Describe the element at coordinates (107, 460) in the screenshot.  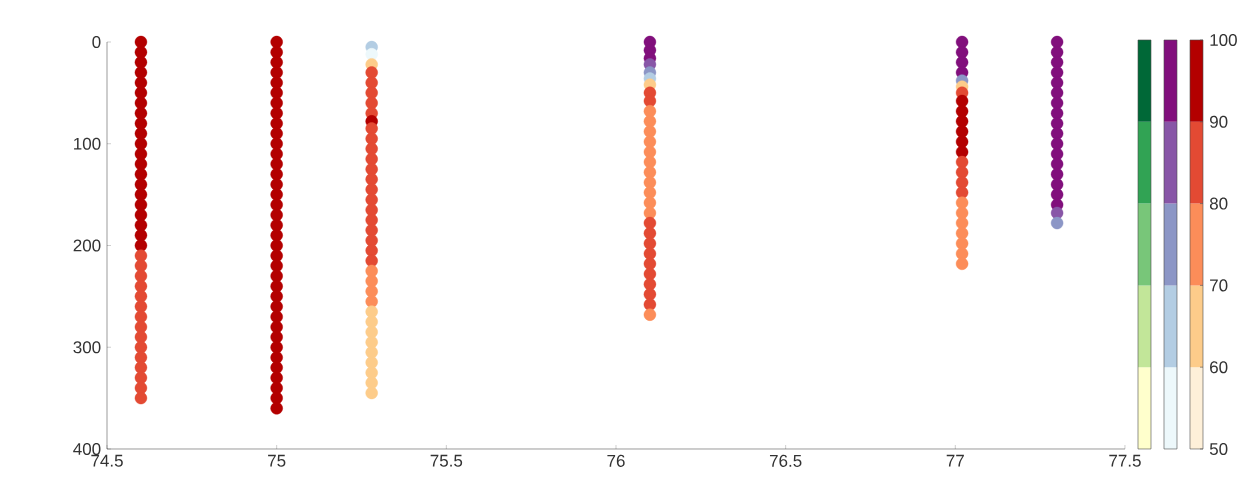
I see `x-tick-label: 74.5` at that location.